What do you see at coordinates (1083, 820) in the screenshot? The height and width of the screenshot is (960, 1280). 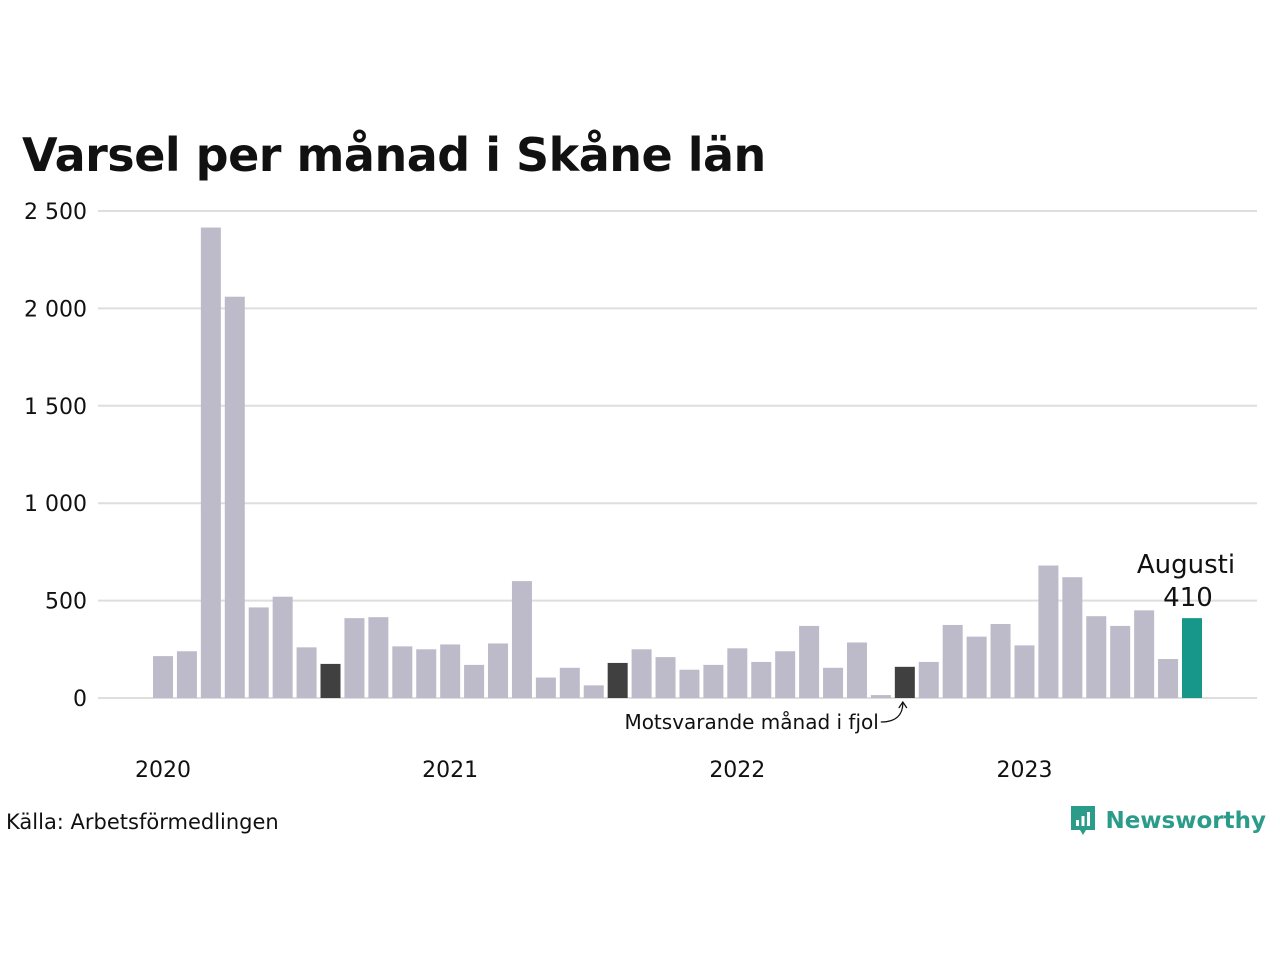 I see `newsworthy-logo-icon` at bounding box center [1083, 820].